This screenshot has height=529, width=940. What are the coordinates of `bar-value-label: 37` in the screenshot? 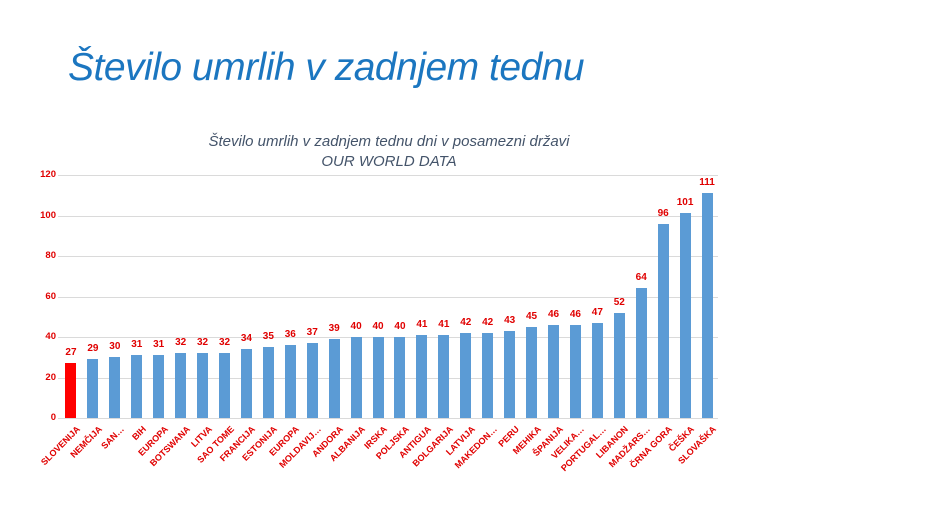 It's located at (312, 333).